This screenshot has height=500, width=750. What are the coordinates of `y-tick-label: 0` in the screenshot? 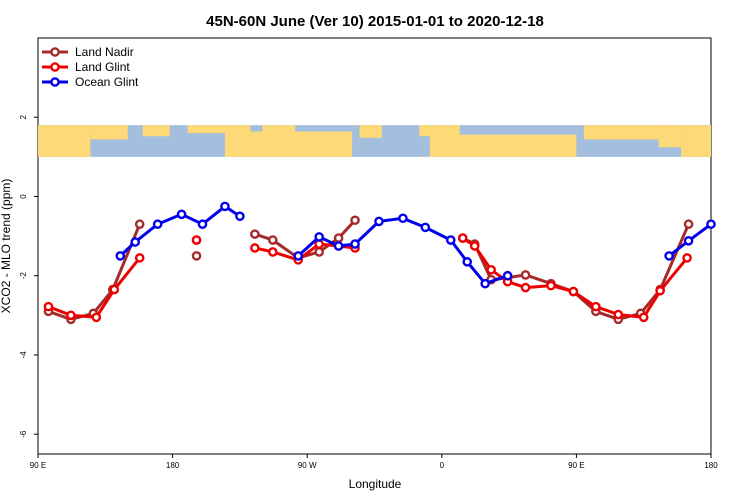 It's located at (23, 196).